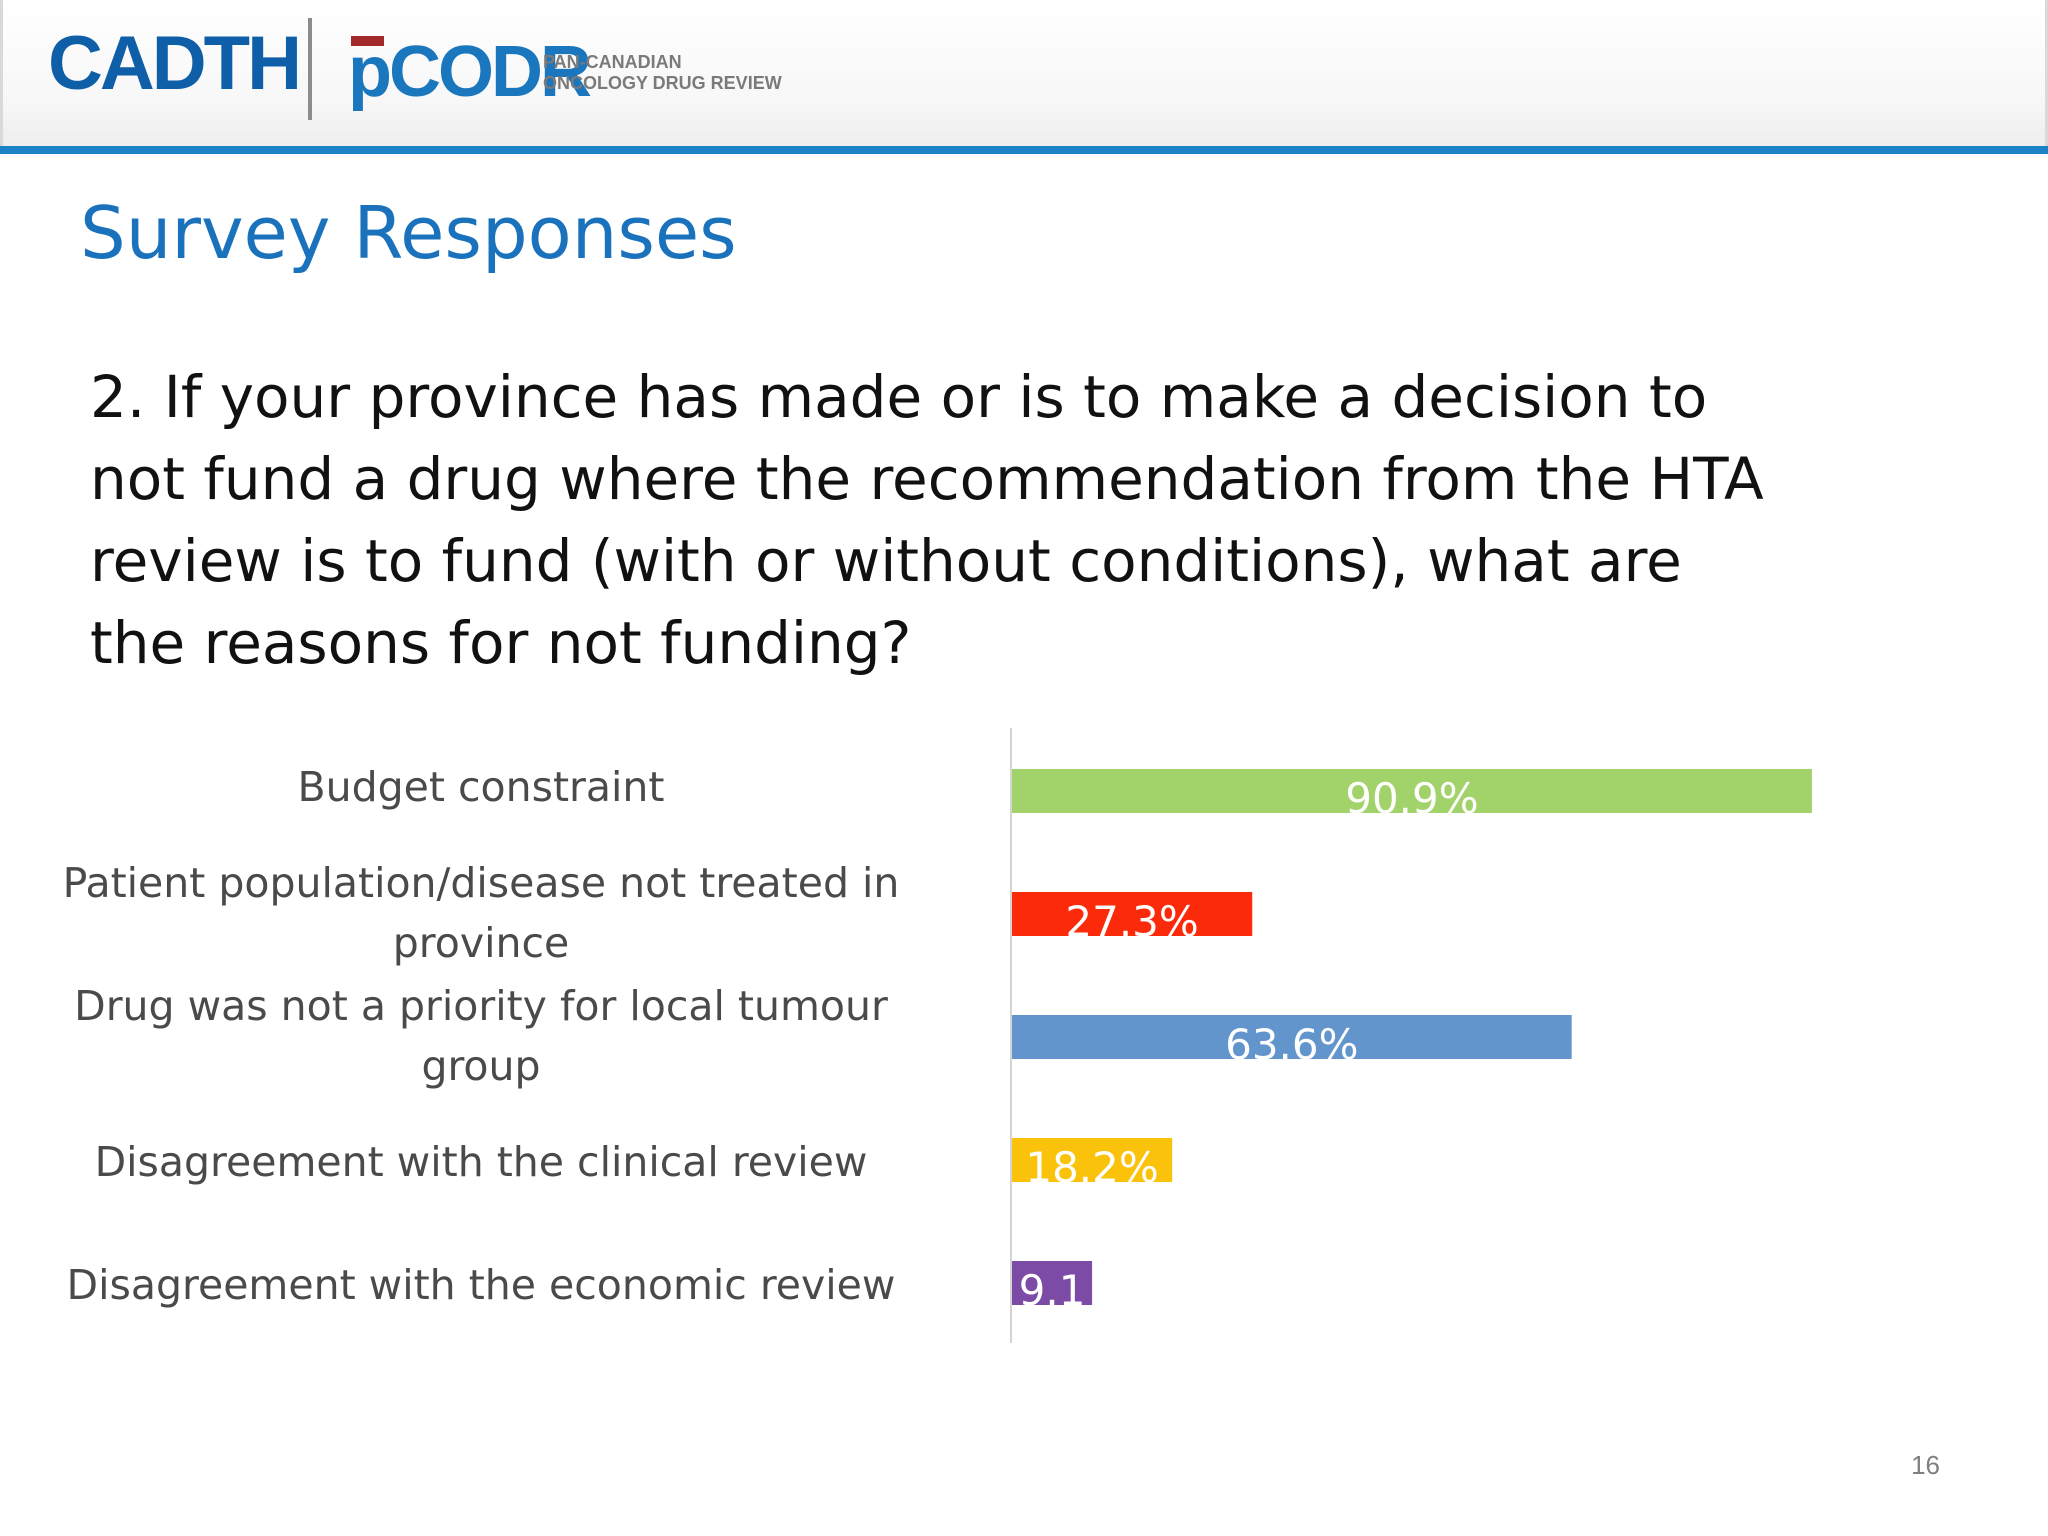 The width and height of the screenshot is (2048, 1536). I want to click on pcodr-logo-accent, so click(367, 41).